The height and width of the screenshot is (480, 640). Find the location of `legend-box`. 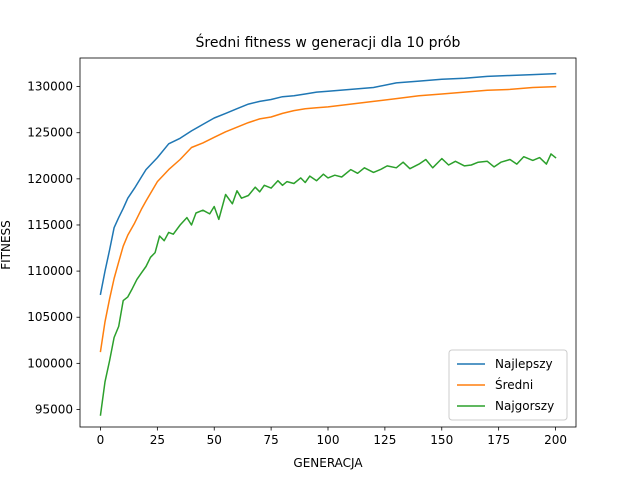

legend-box is located at coordinates (508, 385).